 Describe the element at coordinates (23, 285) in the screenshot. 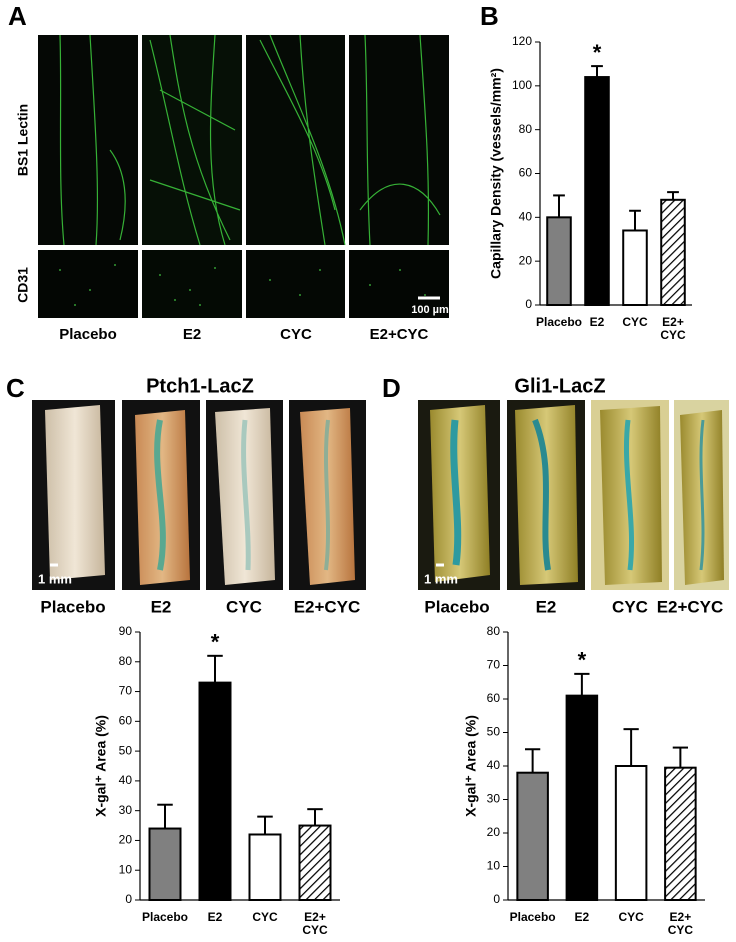

I see `row-label: CD31` at that location.